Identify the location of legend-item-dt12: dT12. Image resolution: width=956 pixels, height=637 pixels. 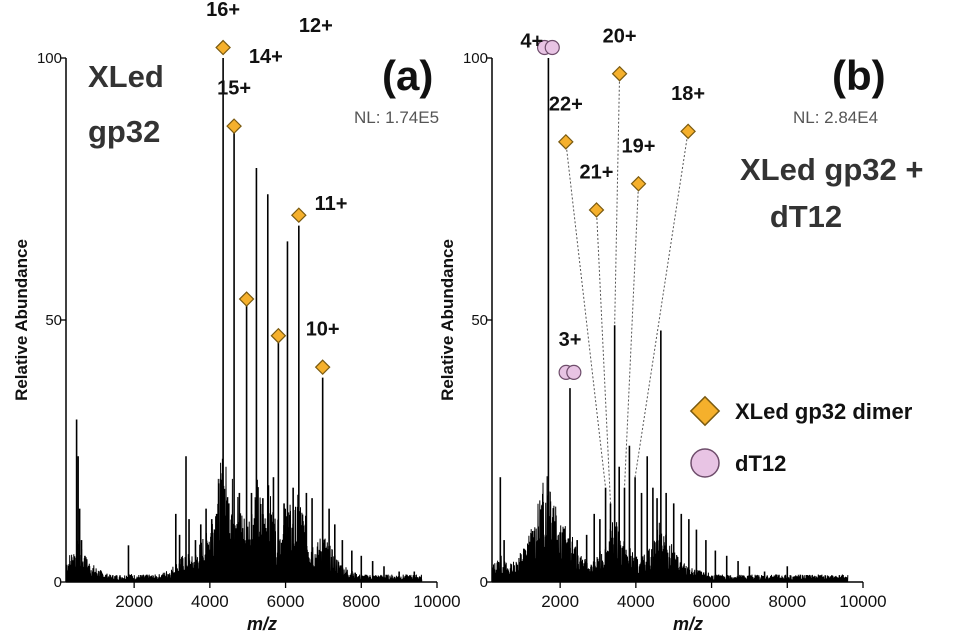
(738, 463).